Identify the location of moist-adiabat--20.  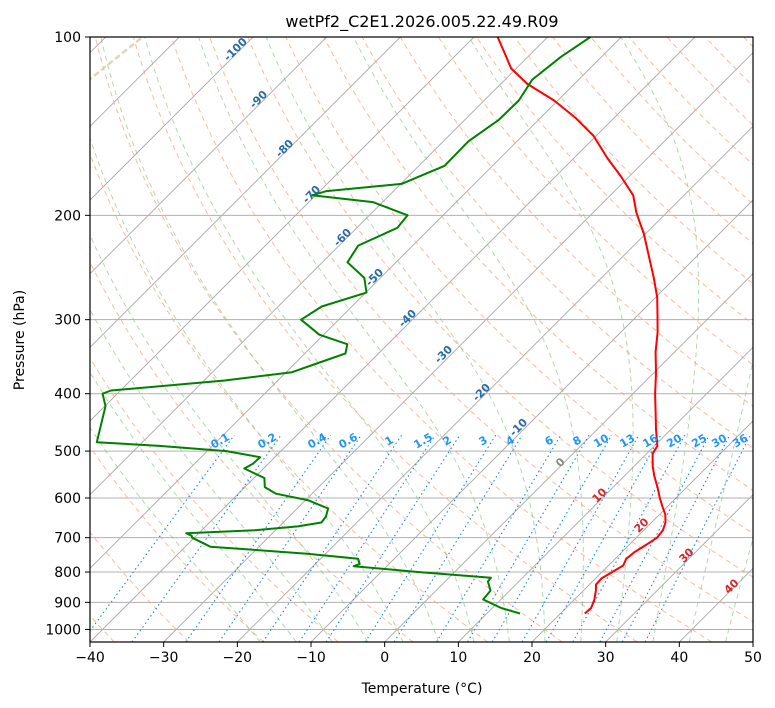
(175, 534).